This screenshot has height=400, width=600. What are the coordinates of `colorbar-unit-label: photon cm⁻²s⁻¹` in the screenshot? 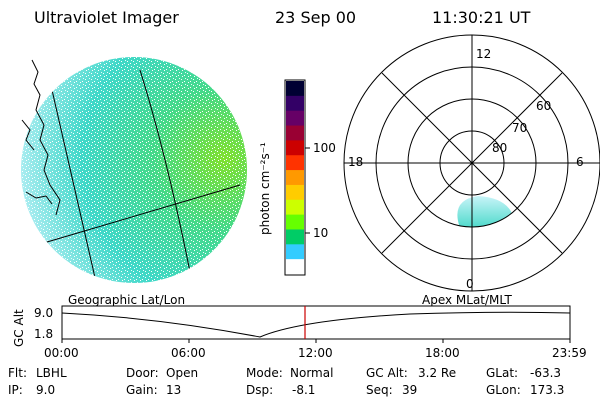 It's located at (265, 188).